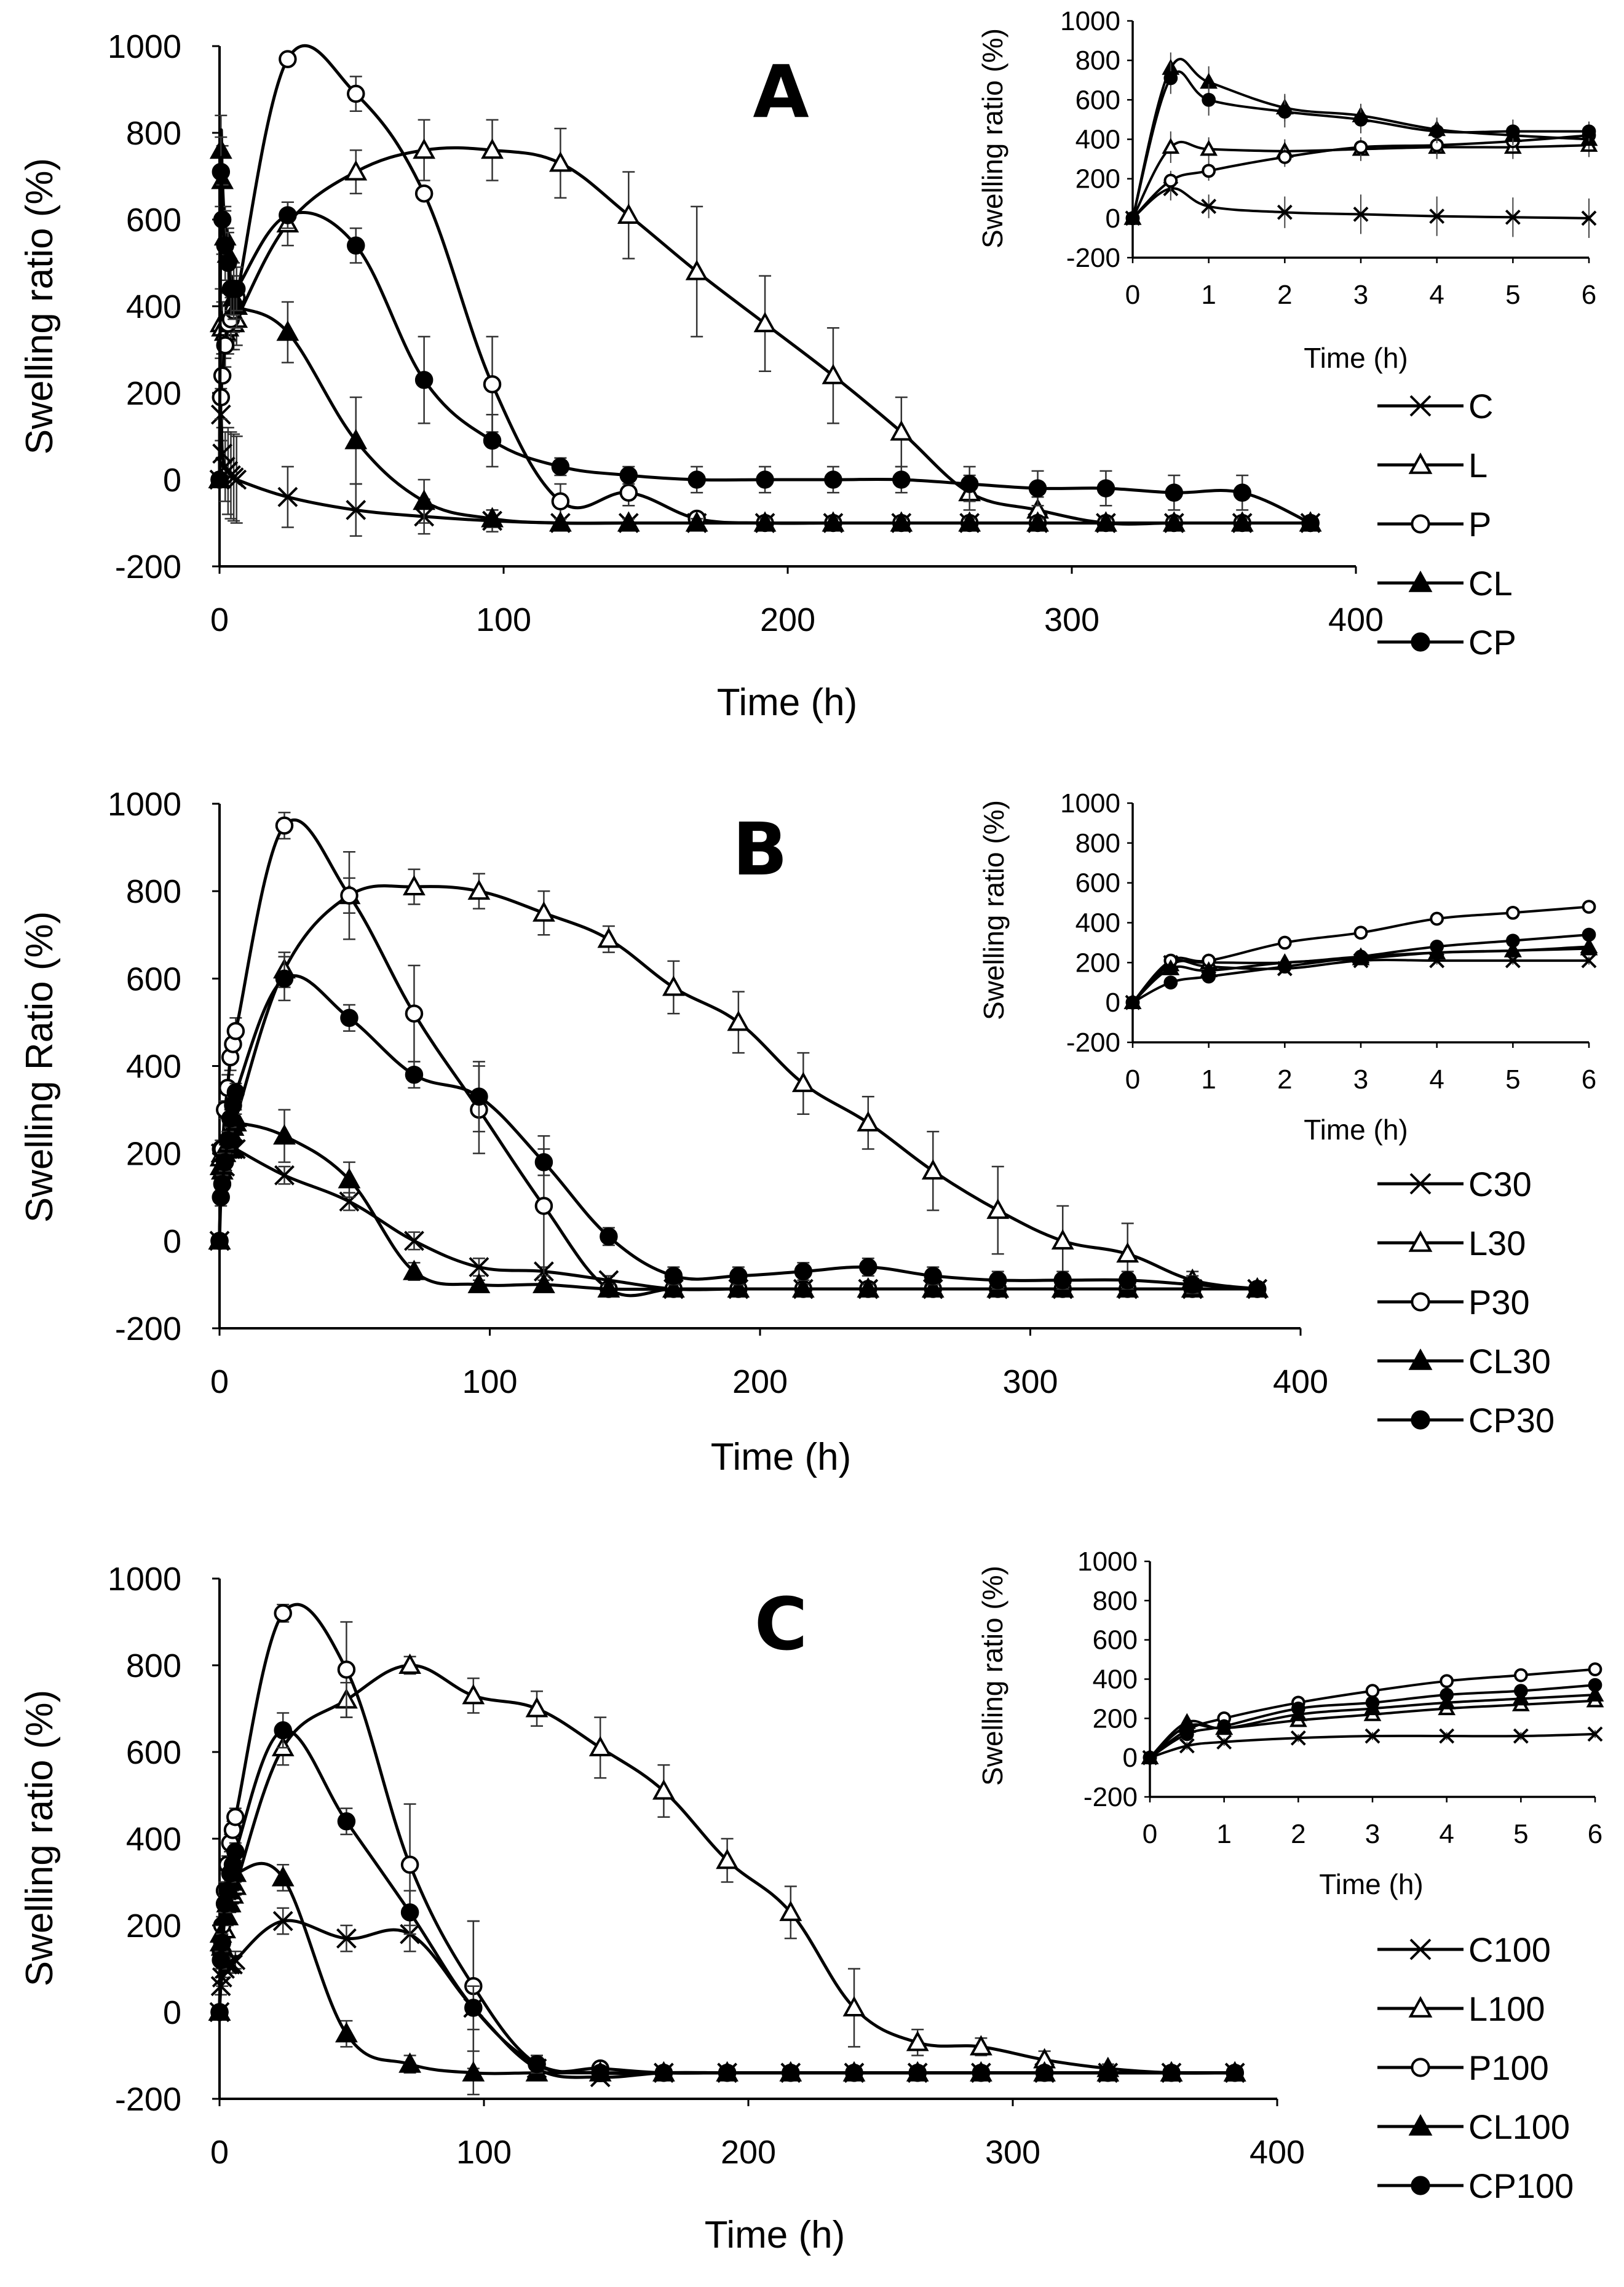 Image resolution: width=1624 pixels, height=2287 pixels. I want to click on legend-label: CP30, so click(1512, 1420).